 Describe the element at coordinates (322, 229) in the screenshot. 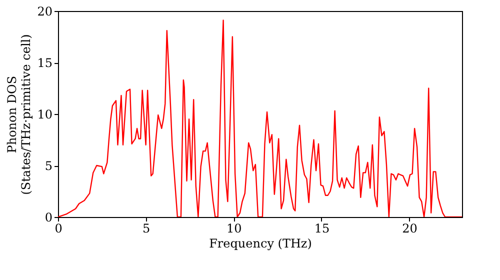

I see `x-tick-label: 15` at that location.